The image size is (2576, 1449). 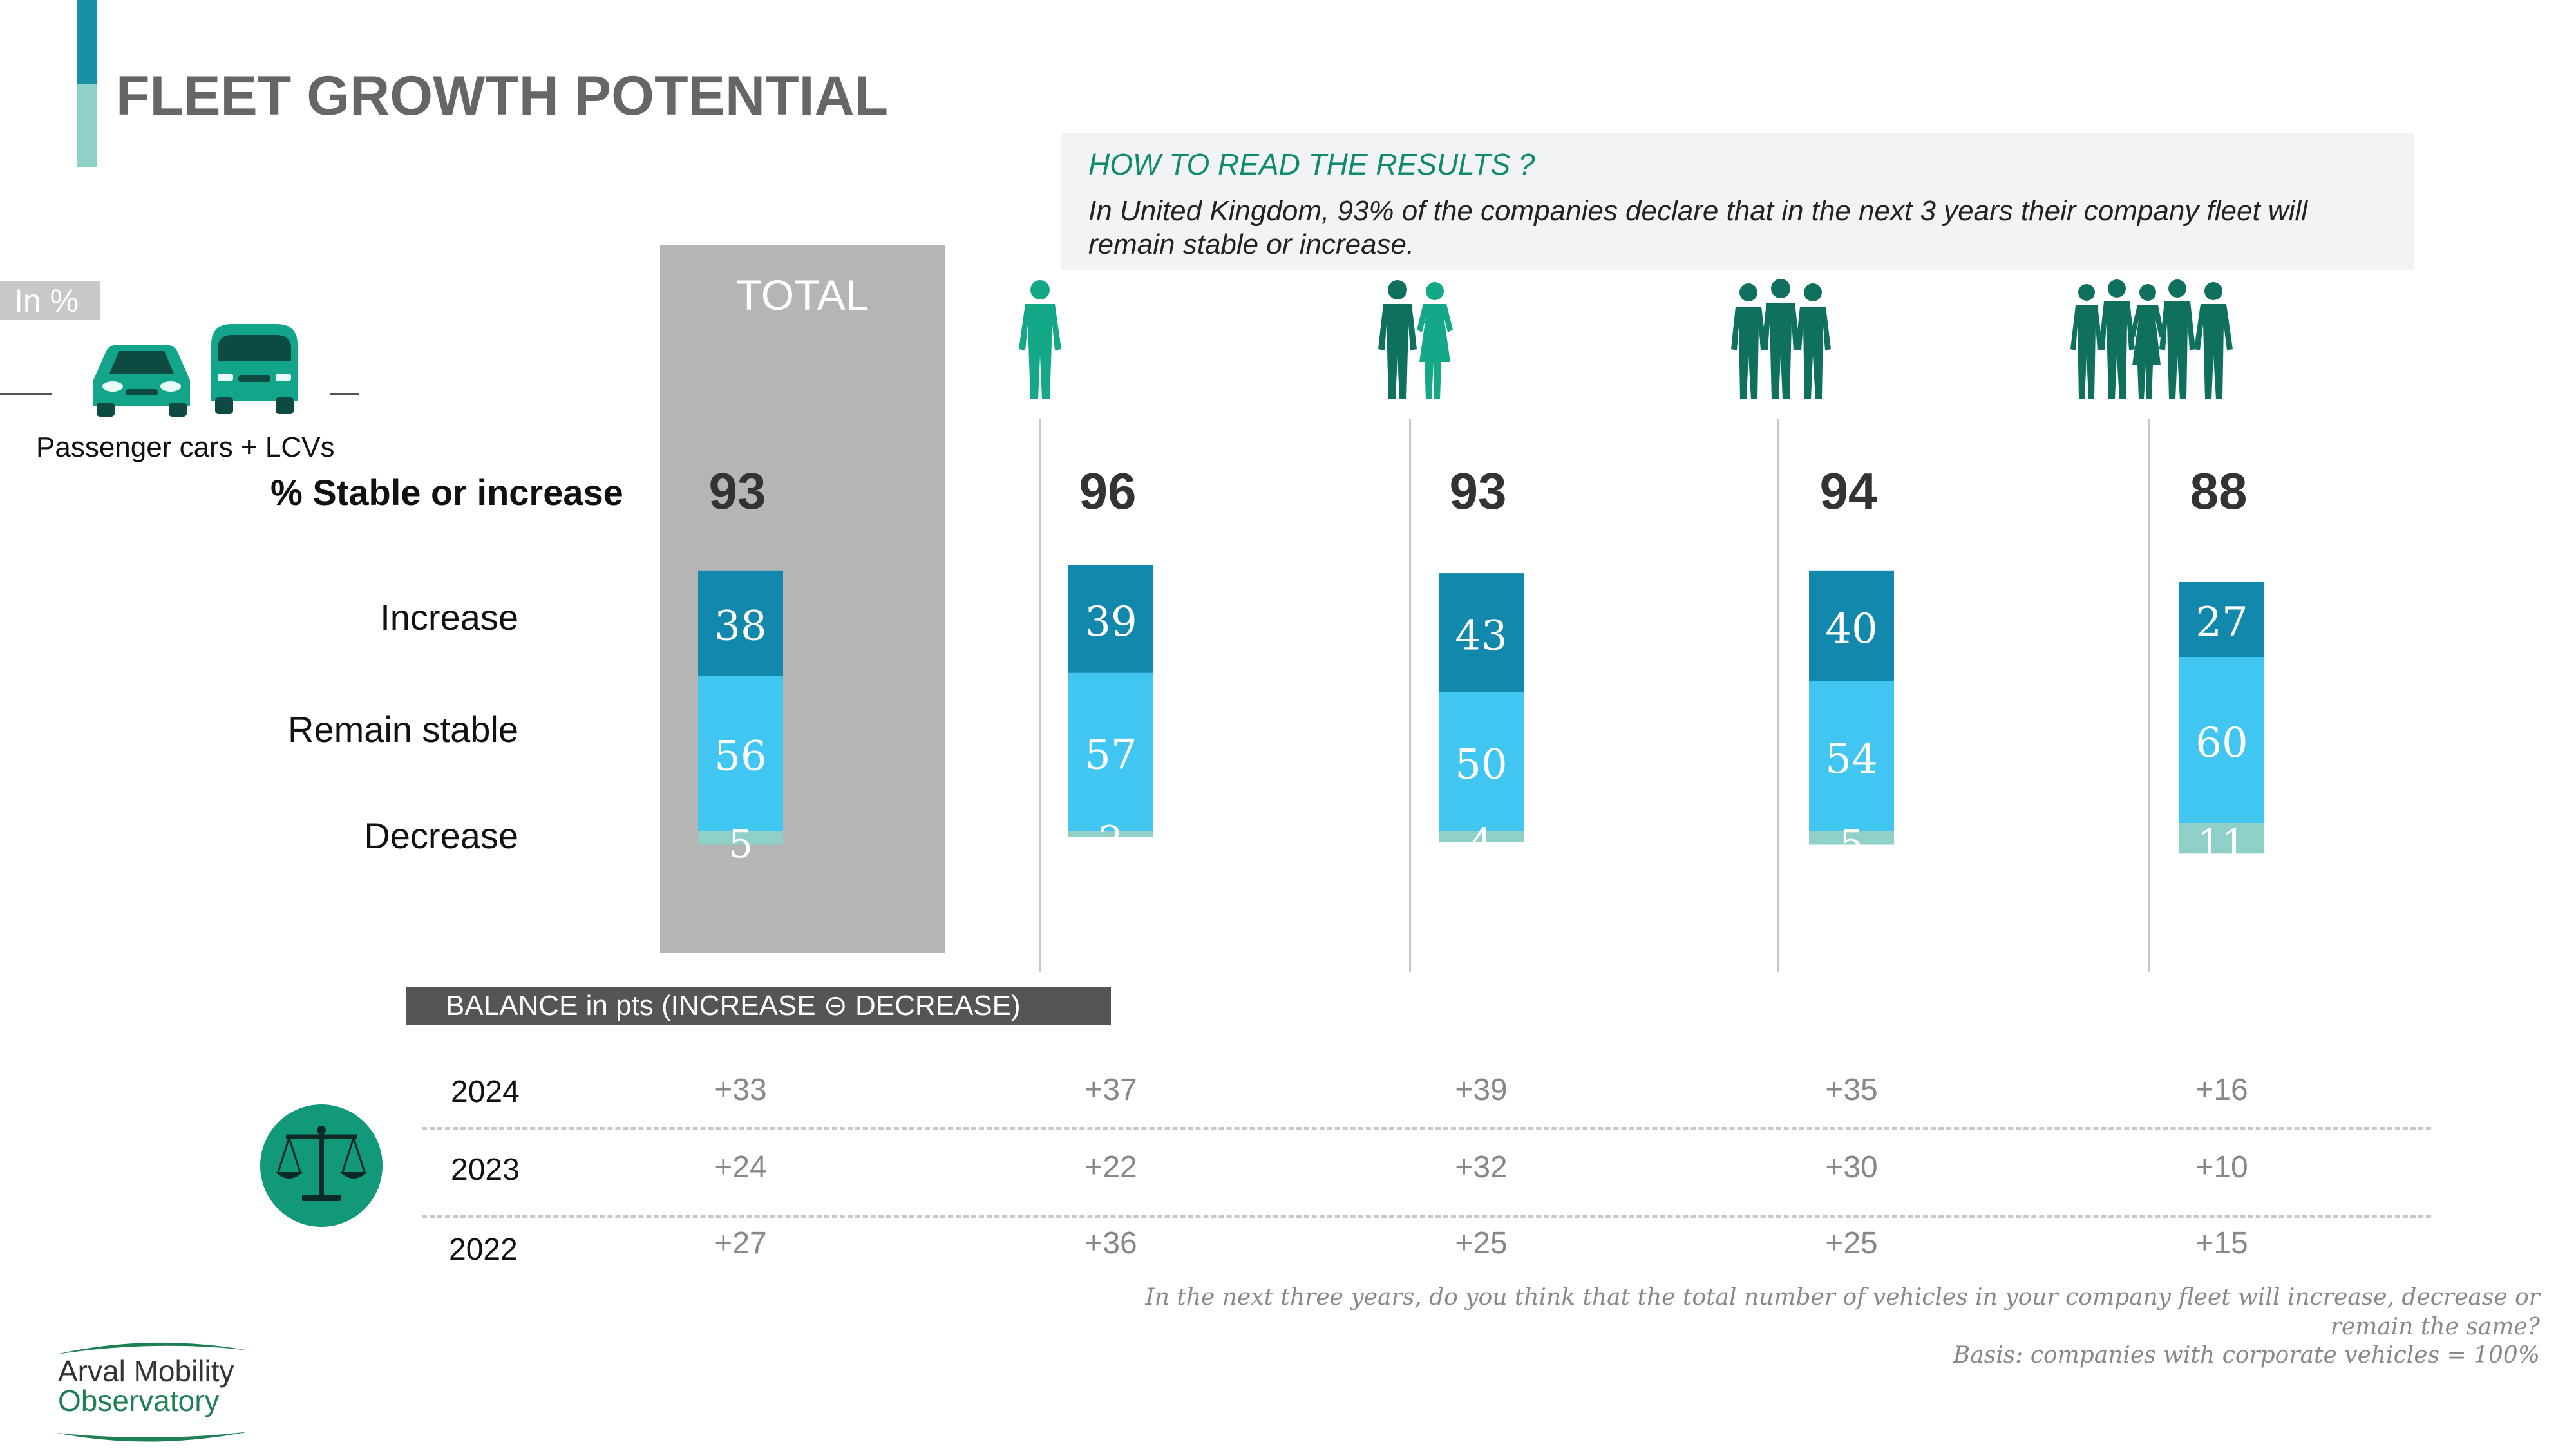 What do you see at coordinates (1111, 841) in the screenshot?
I see `bar-label-decrease: 2` at bounding box center [1111, 841].